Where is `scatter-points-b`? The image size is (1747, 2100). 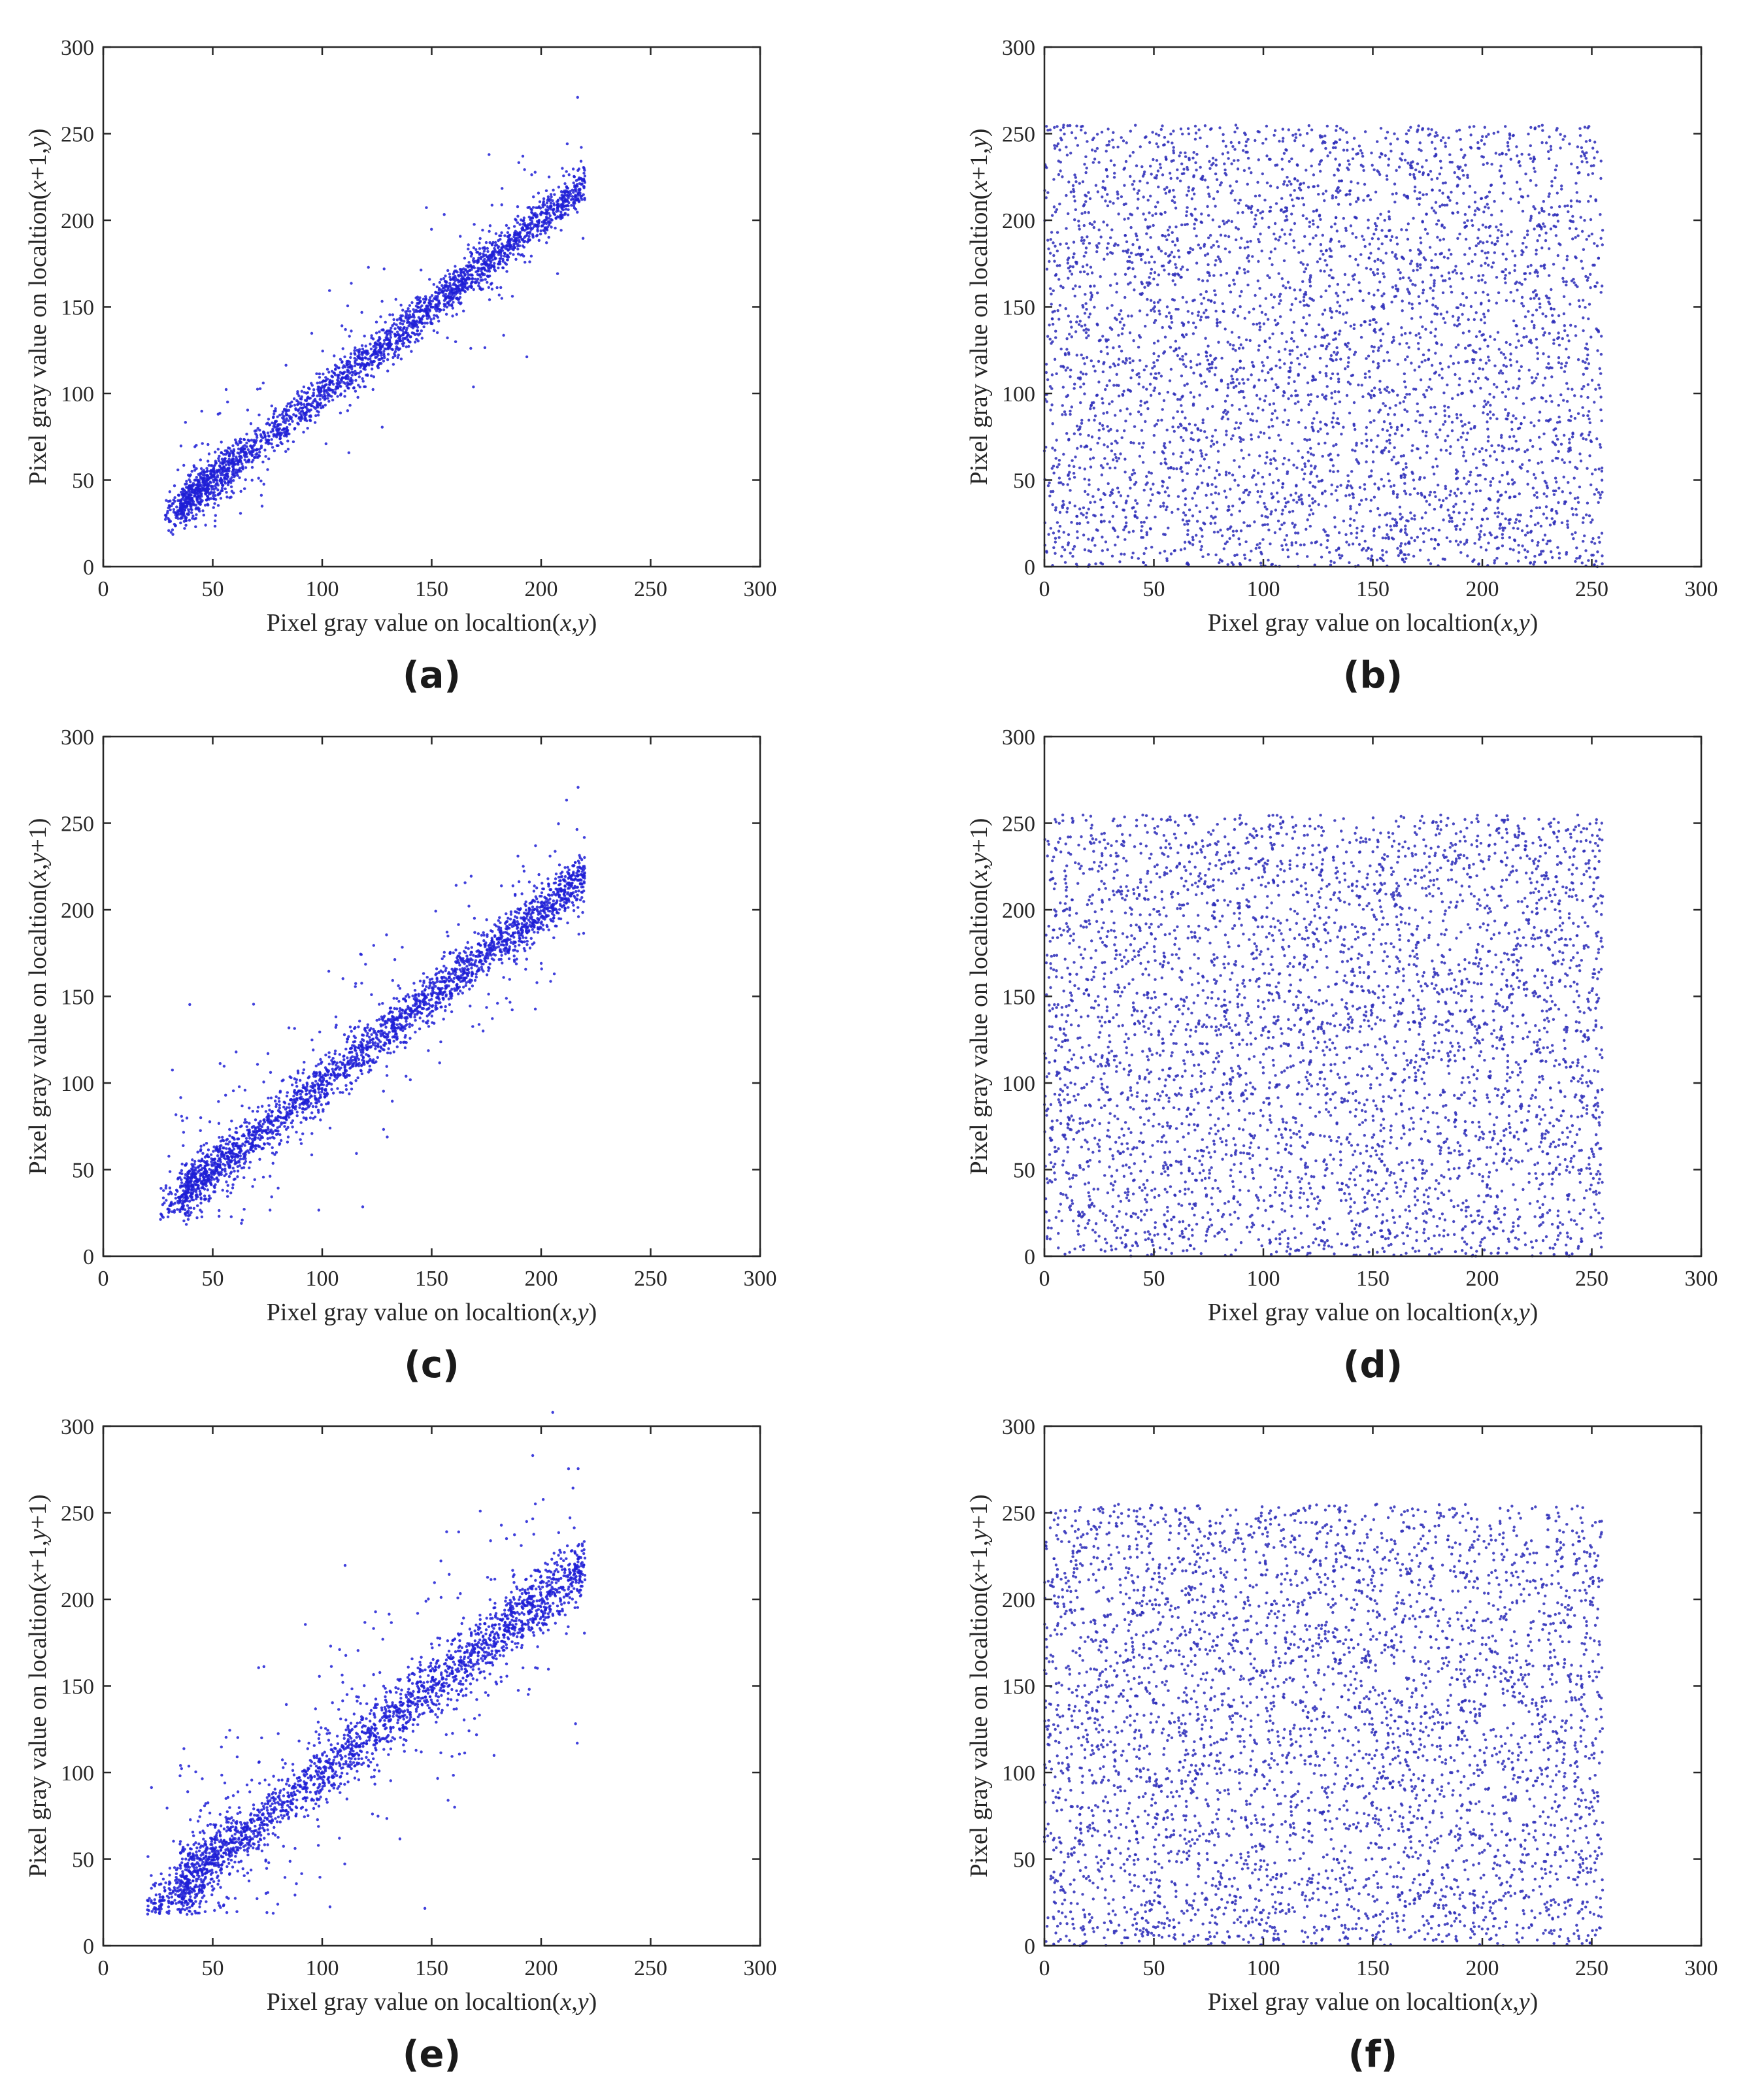 scatter-points-b is located at coordinates (1323, 346).